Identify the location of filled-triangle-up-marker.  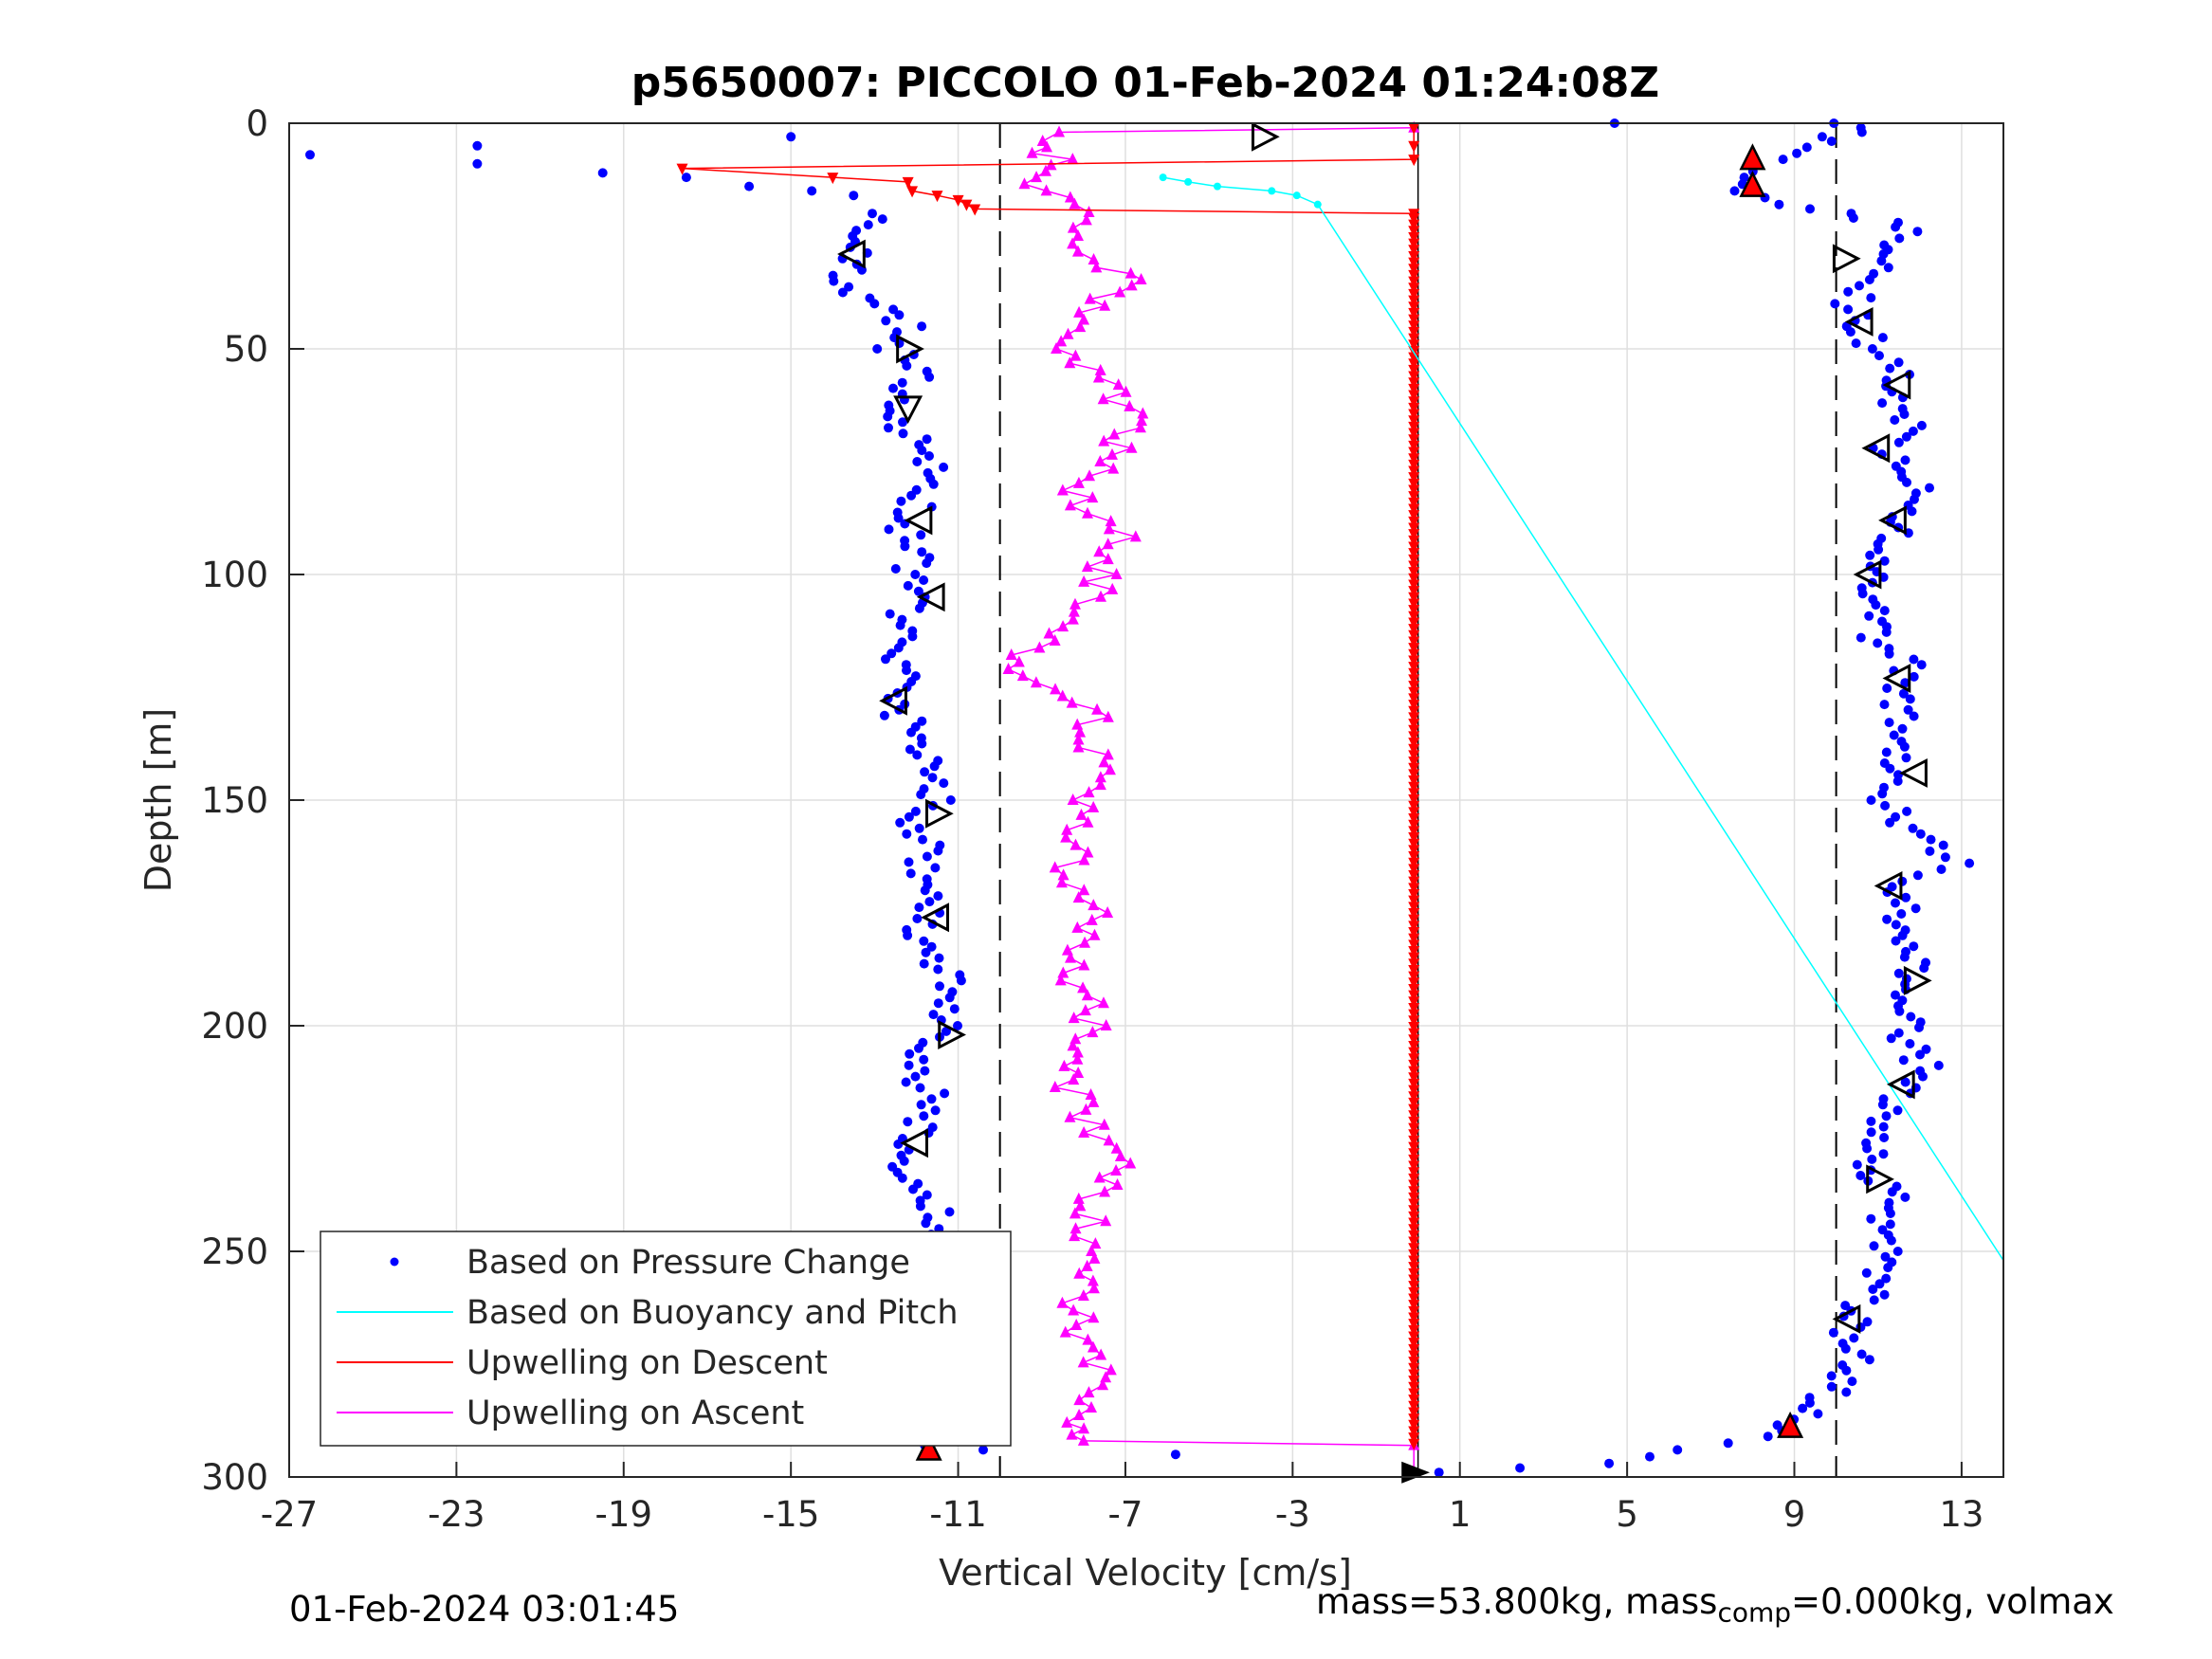
(928, 1447).